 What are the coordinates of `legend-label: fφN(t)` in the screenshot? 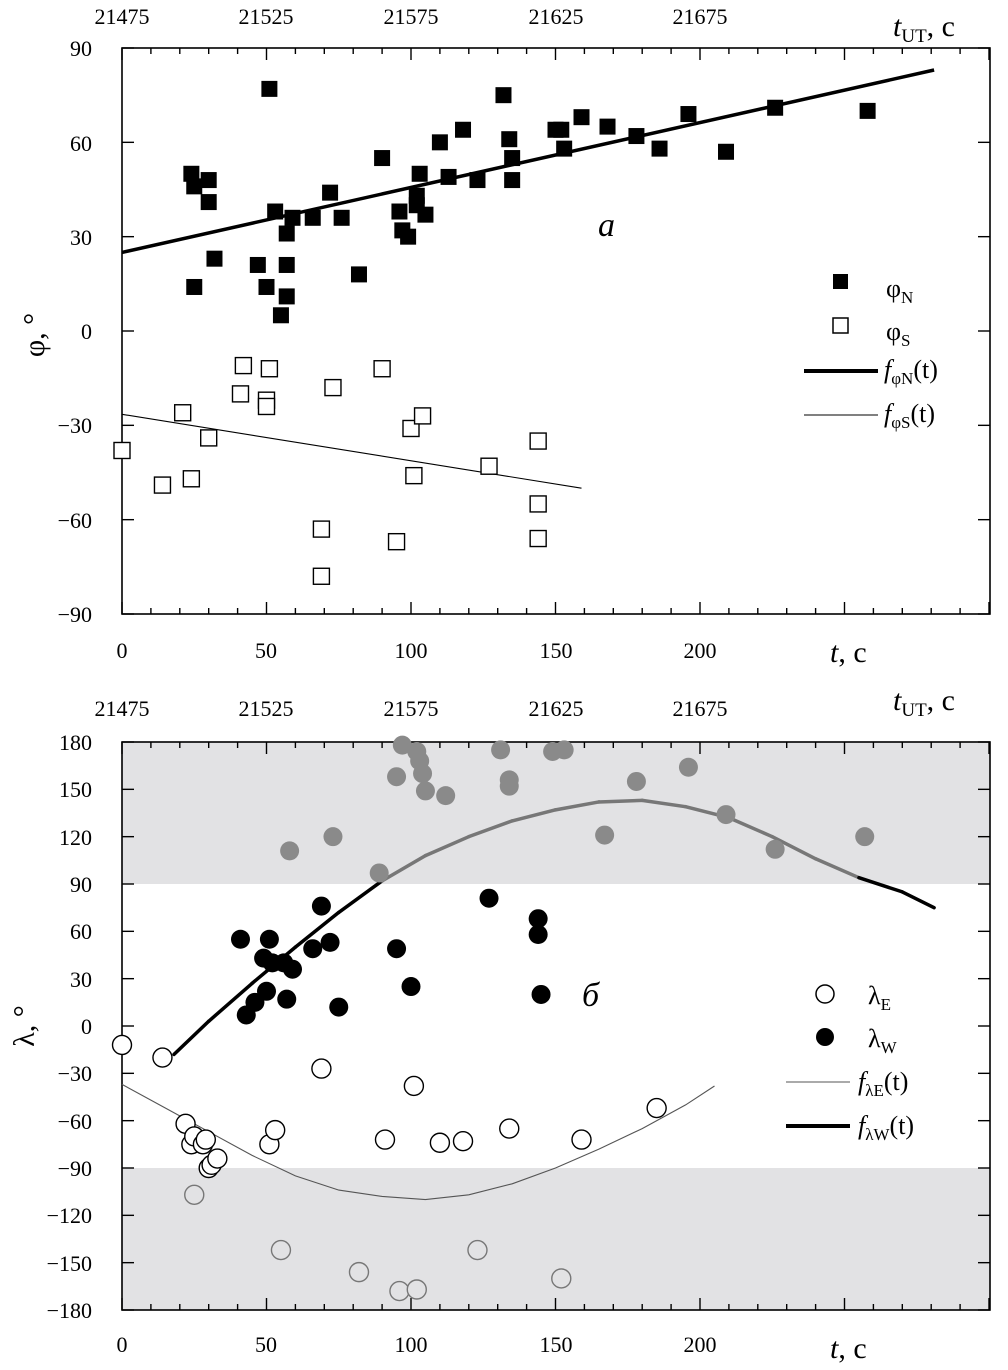 It's located at (911, 371).